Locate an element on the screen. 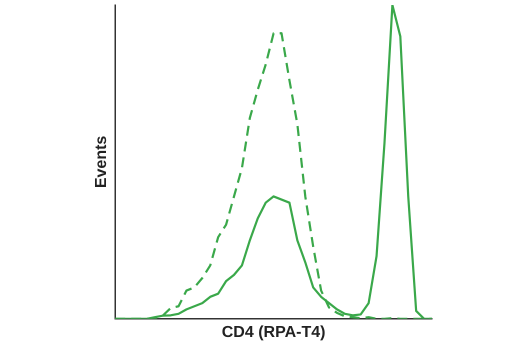 This screenshot has height=350, width=520. x-axis-title: CD4 (RPA-T4) is located at coordinates (274, 332).